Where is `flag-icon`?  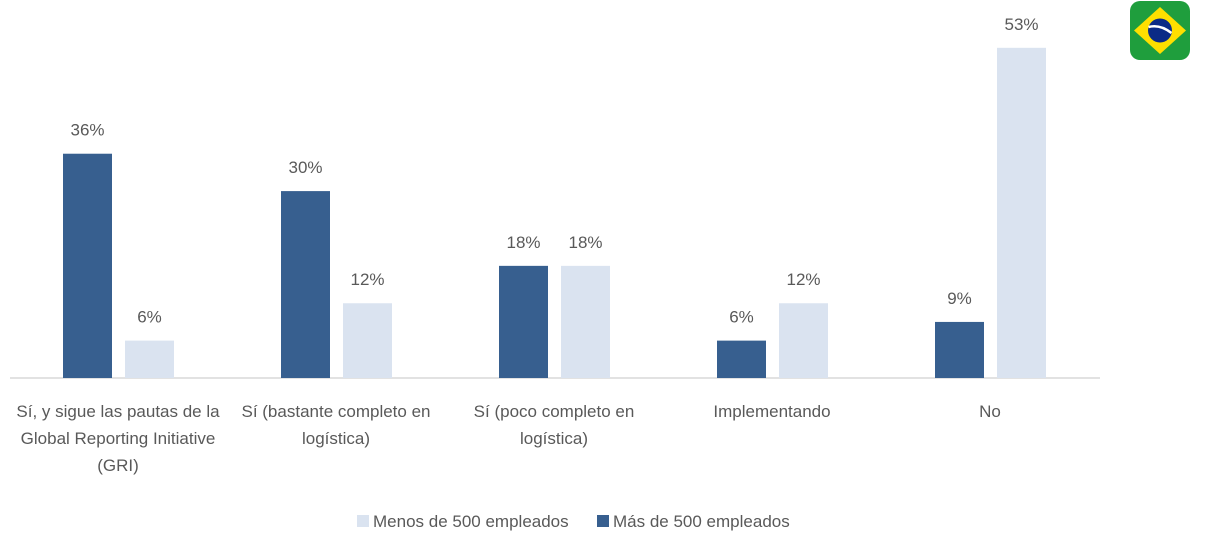 flag-icon is located at coordinates (1160, 30).